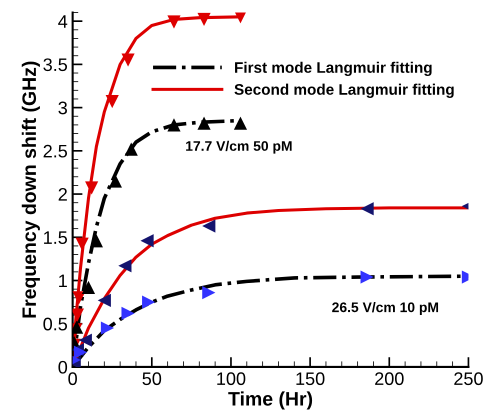  Describe the element at coordinates (55, 324) in the screenshot. I see `y-tick-label: 0.5` at that location.